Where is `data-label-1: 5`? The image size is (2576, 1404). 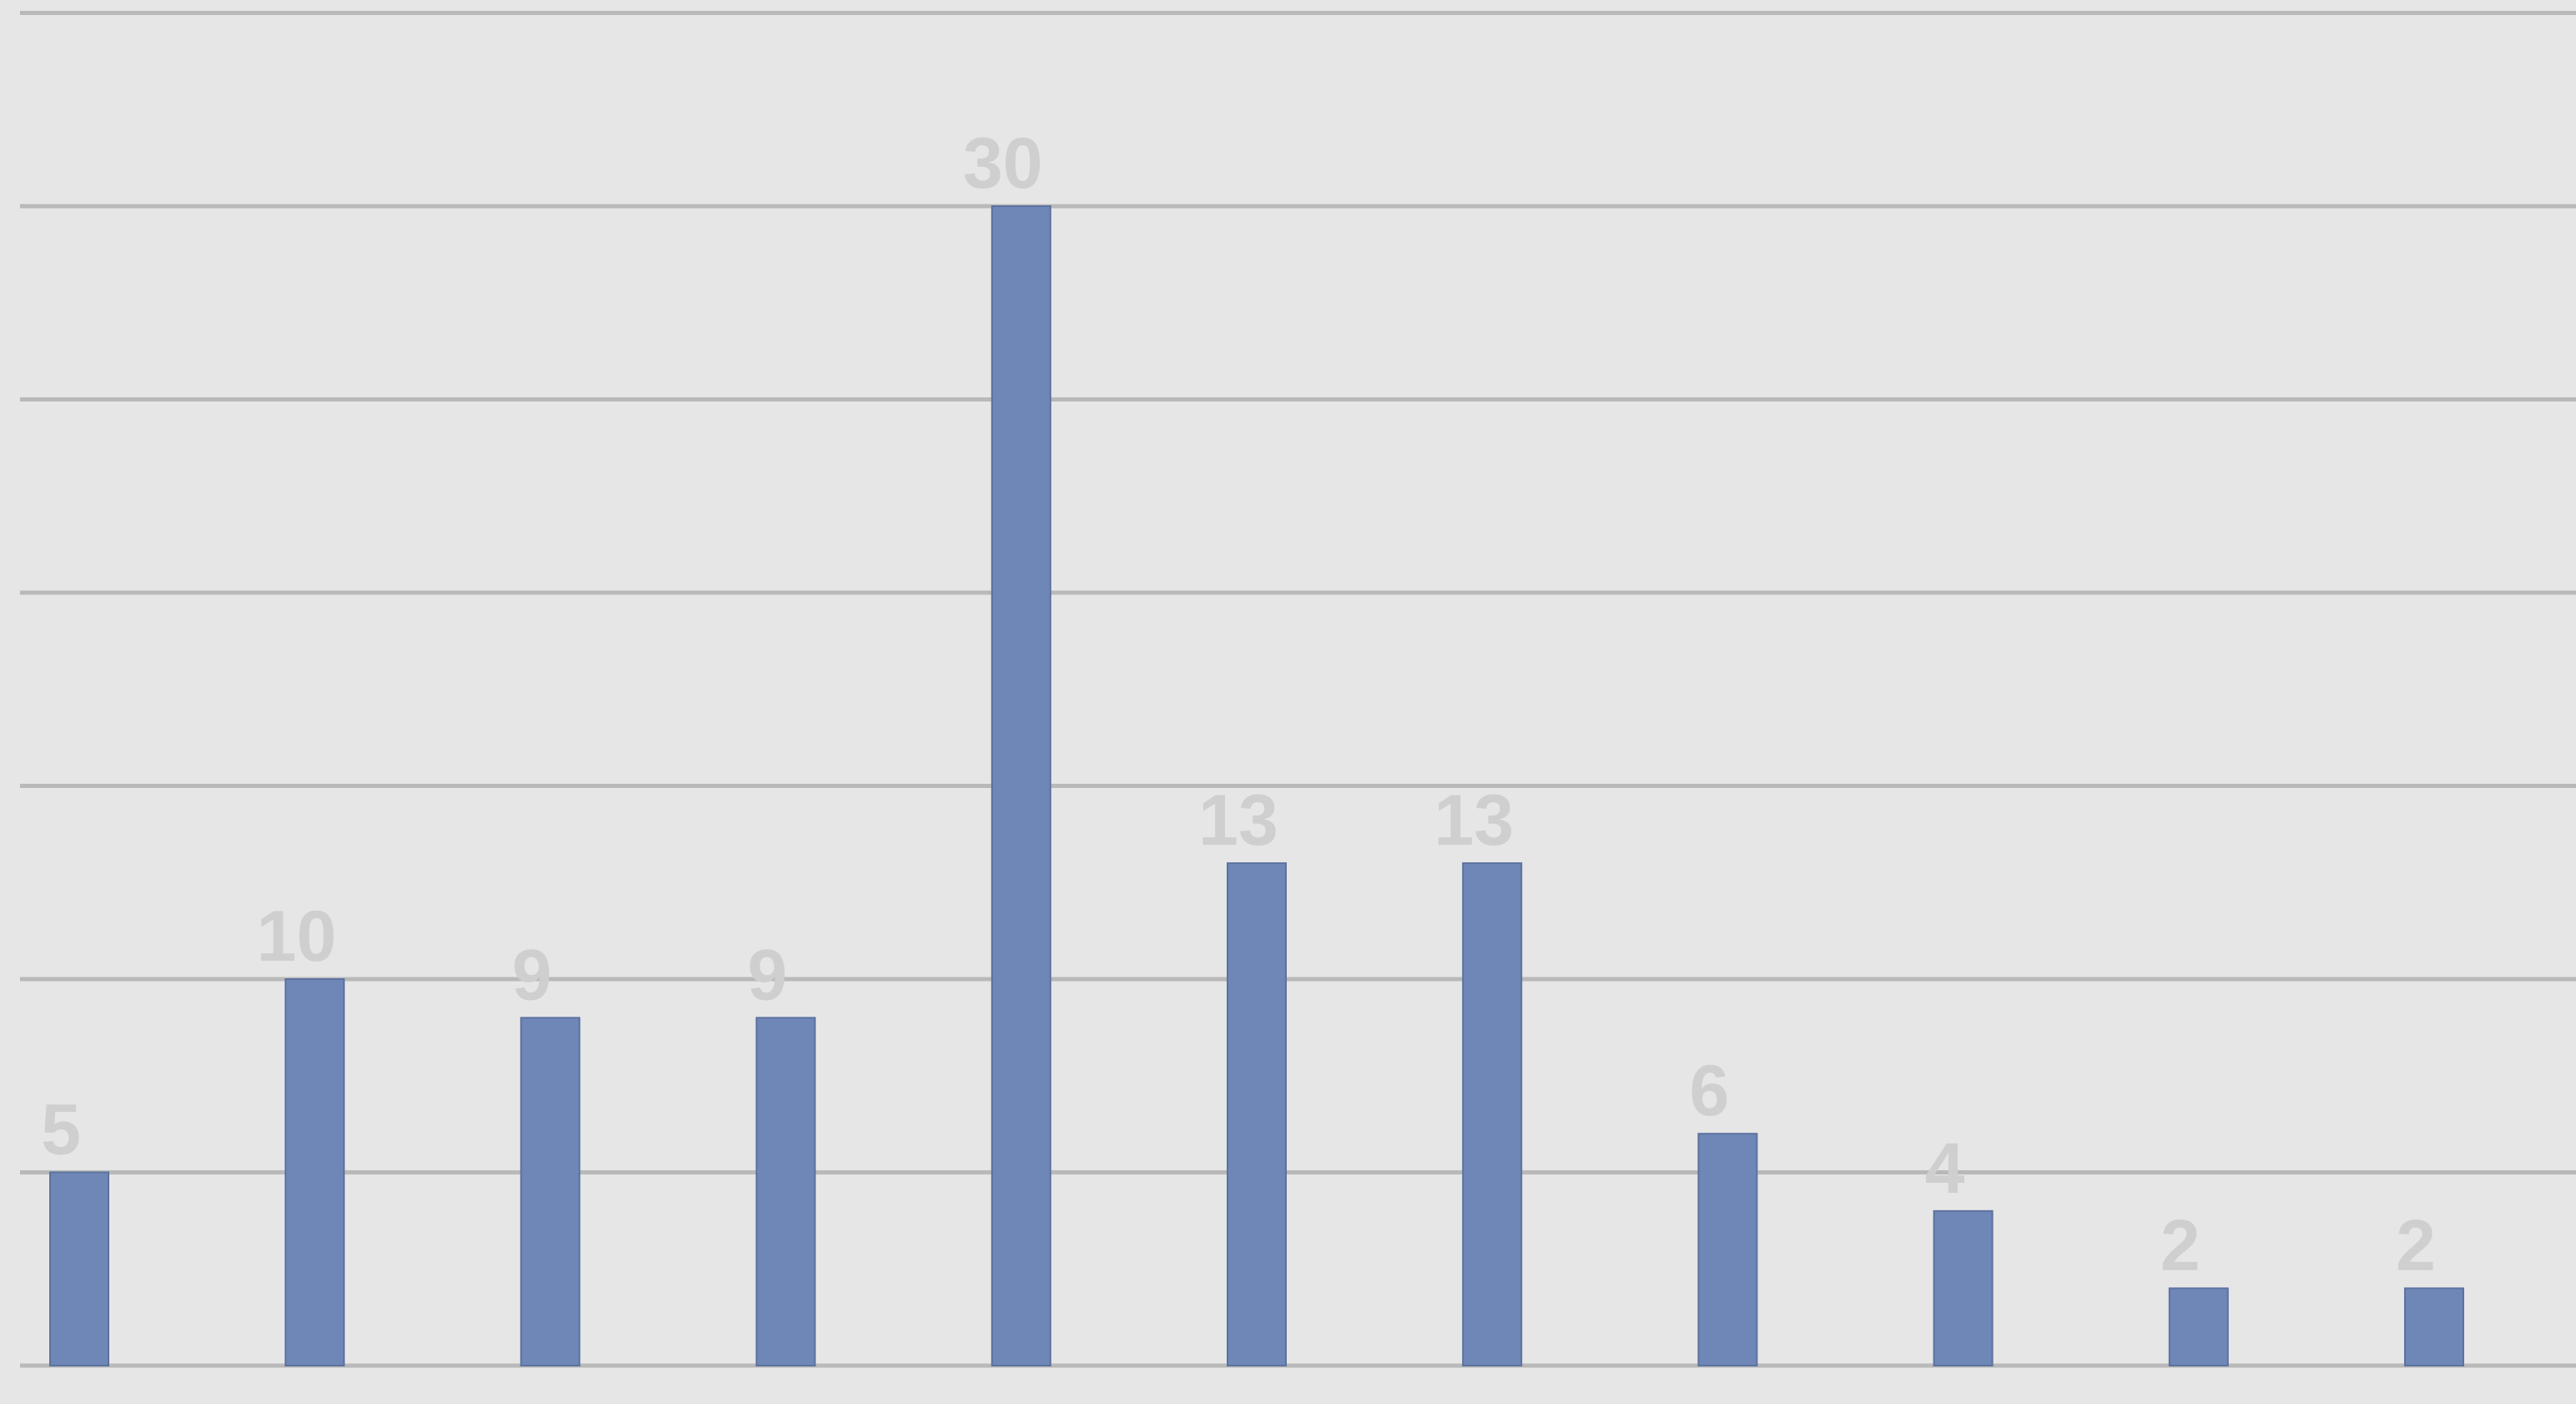
data-label-1: 5 is located at coordinates (61, 1130).